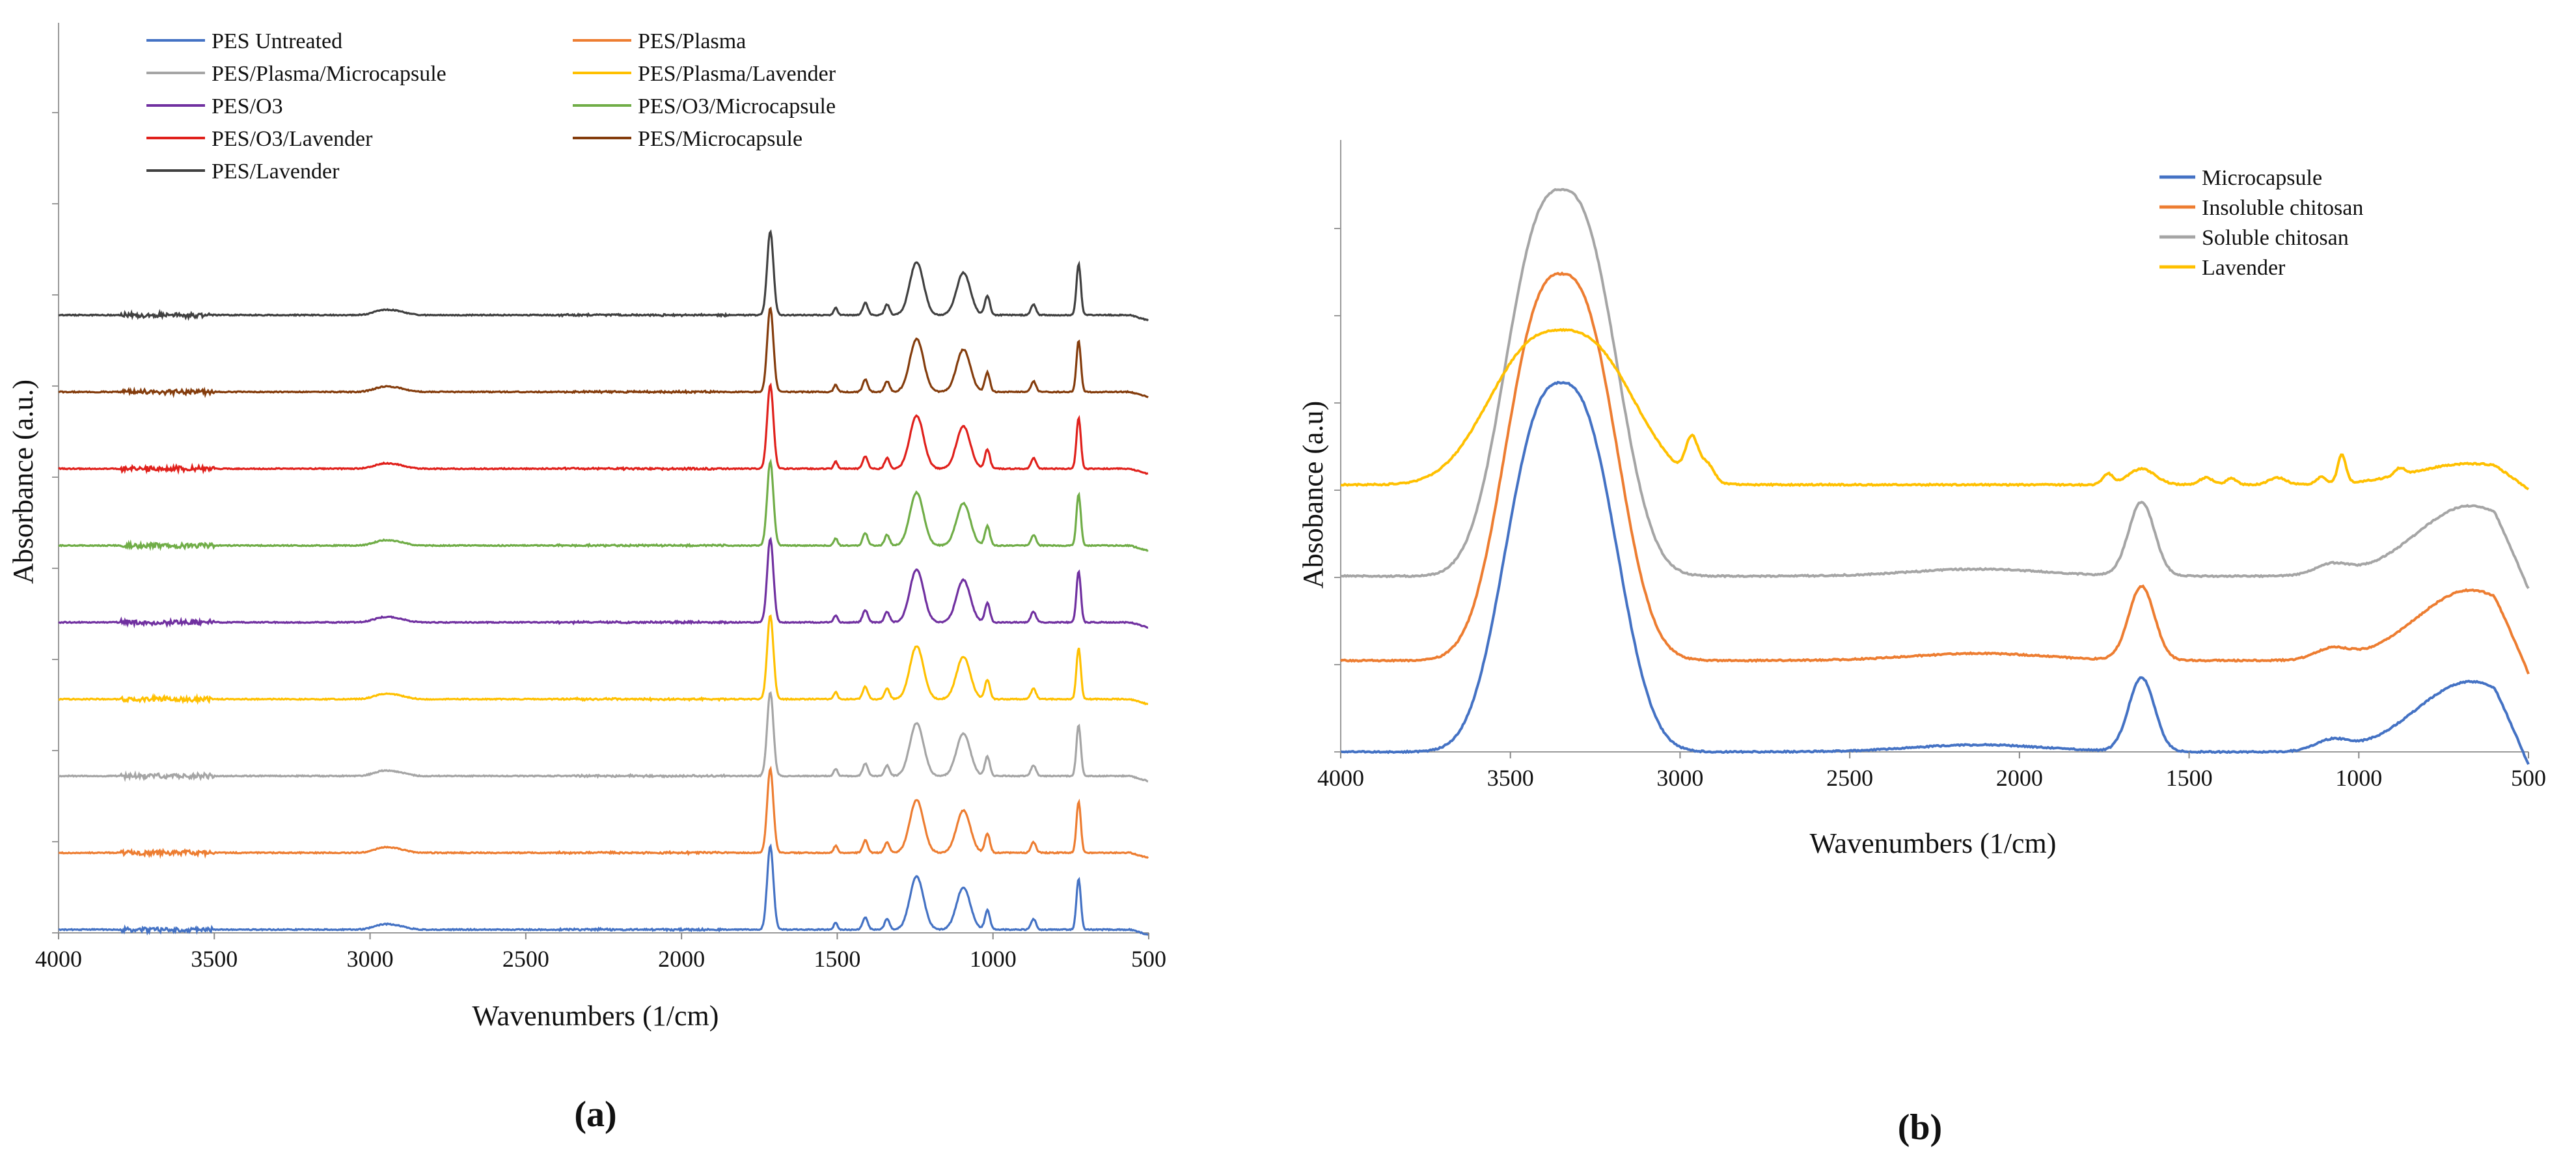  Describe the element at coordinates (371, 959) in the screenshot. I see `a-tick-label: 3000` at that location.